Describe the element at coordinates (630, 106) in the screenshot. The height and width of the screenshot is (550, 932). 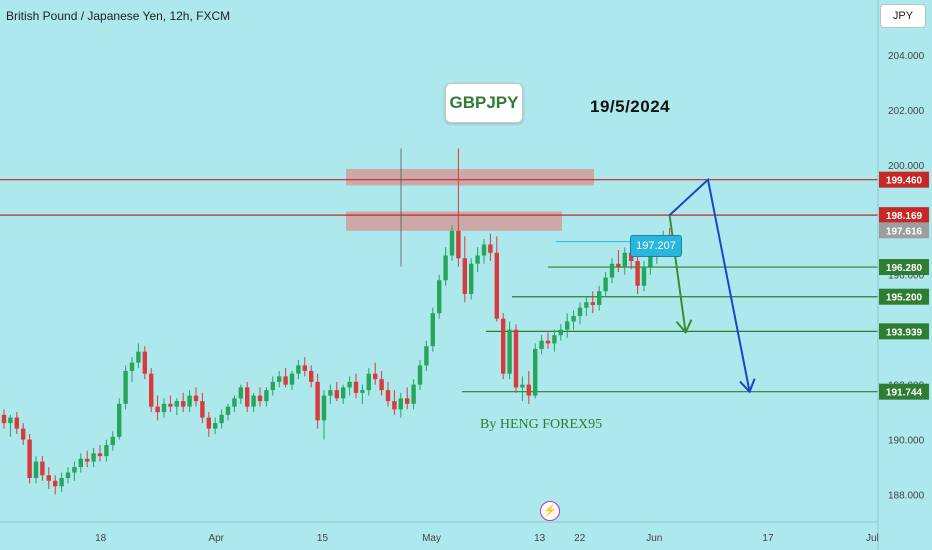
I see `date-annotation: 19/5/2024` at that location.